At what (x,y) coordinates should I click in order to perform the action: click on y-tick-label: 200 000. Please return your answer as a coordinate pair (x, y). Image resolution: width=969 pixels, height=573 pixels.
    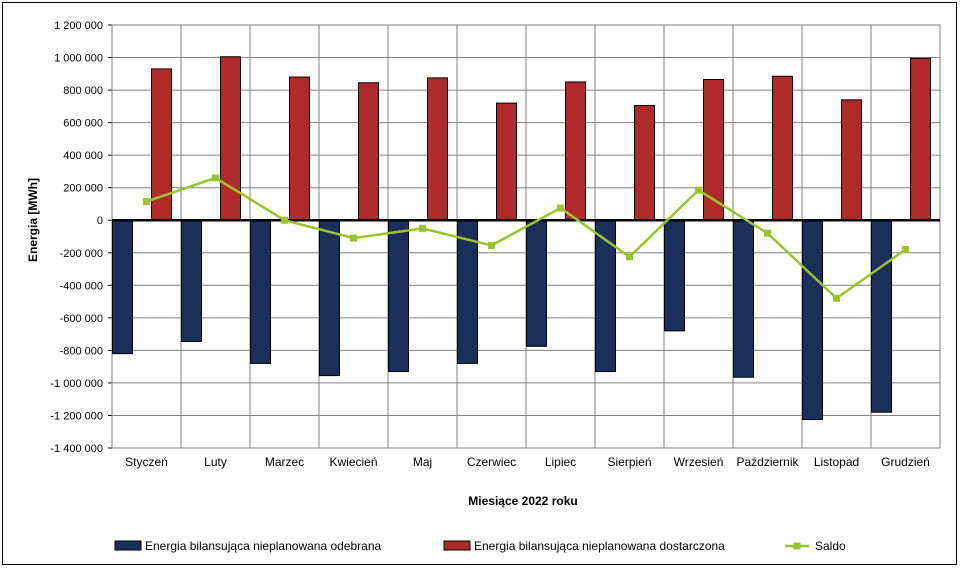
    Looking at the image, I should click on (83, 189).